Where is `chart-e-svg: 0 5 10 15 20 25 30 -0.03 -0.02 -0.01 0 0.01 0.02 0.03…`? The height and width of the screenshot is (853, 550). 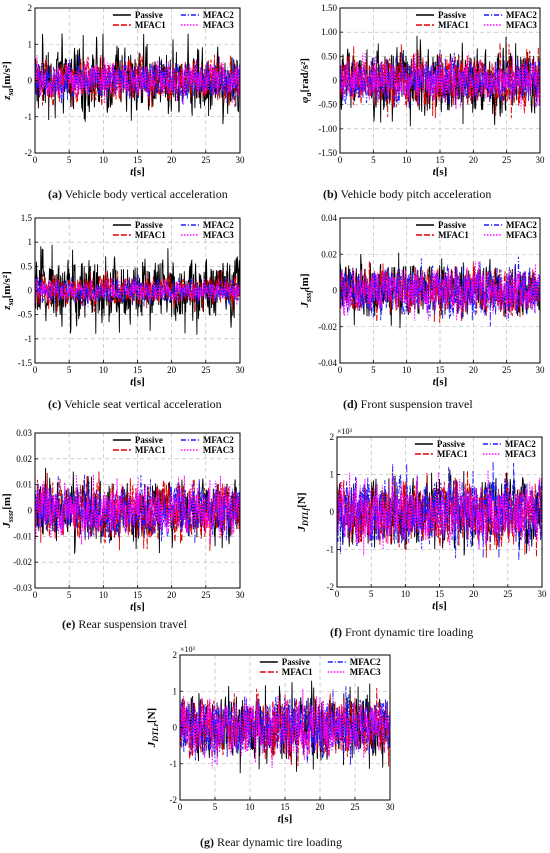
chart-e-svg: 0 5 10 15 20 25 30 -0.03 -0.02 -0.01 0 0.01 0.02 0.03… is located at coordinates (123, 520).